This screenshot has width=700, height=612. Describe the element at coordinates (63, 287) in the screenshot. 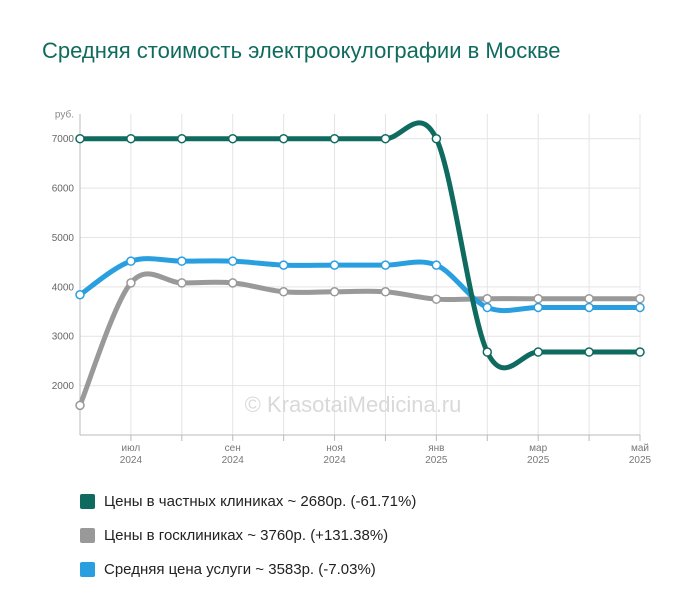

I see `y-tick-label: 4000` at that location.